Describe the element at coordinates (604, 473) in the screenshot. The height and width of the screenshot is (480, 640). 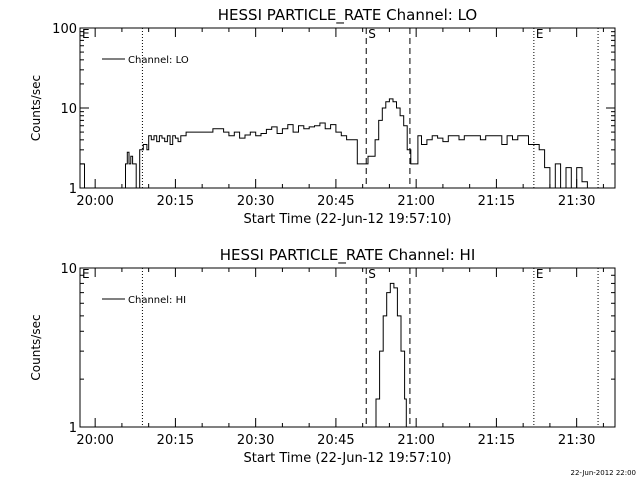
I see `footer-timestamp: 22-Jun-2012 22:00` at that location.